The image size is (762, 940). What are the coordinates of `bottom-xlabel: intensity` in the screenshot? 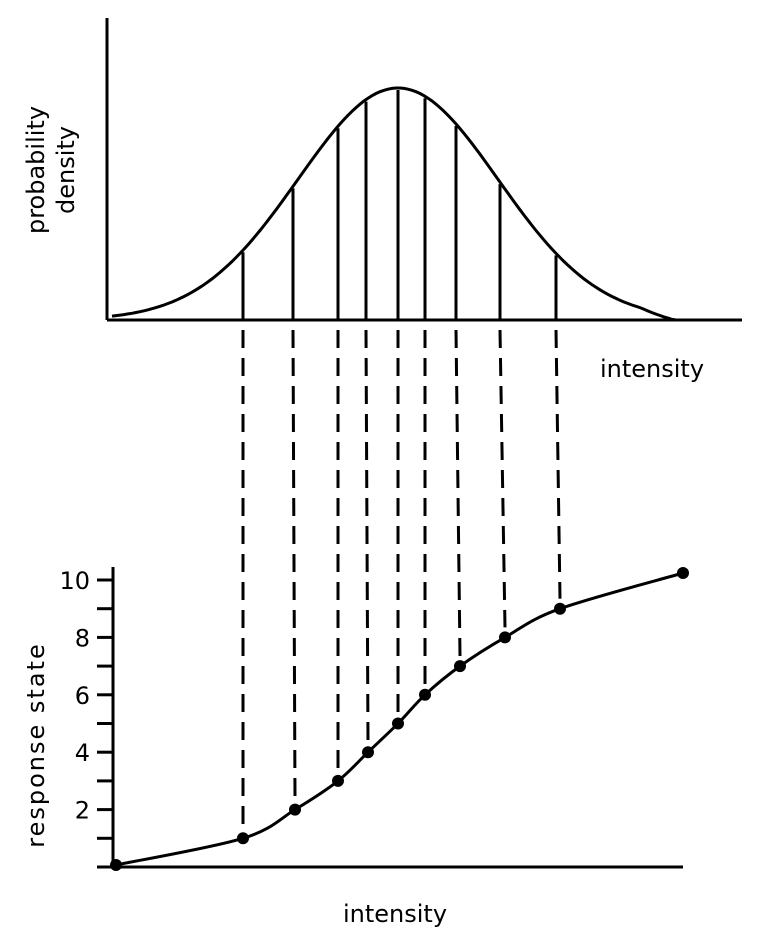 It's located at (395, 914).